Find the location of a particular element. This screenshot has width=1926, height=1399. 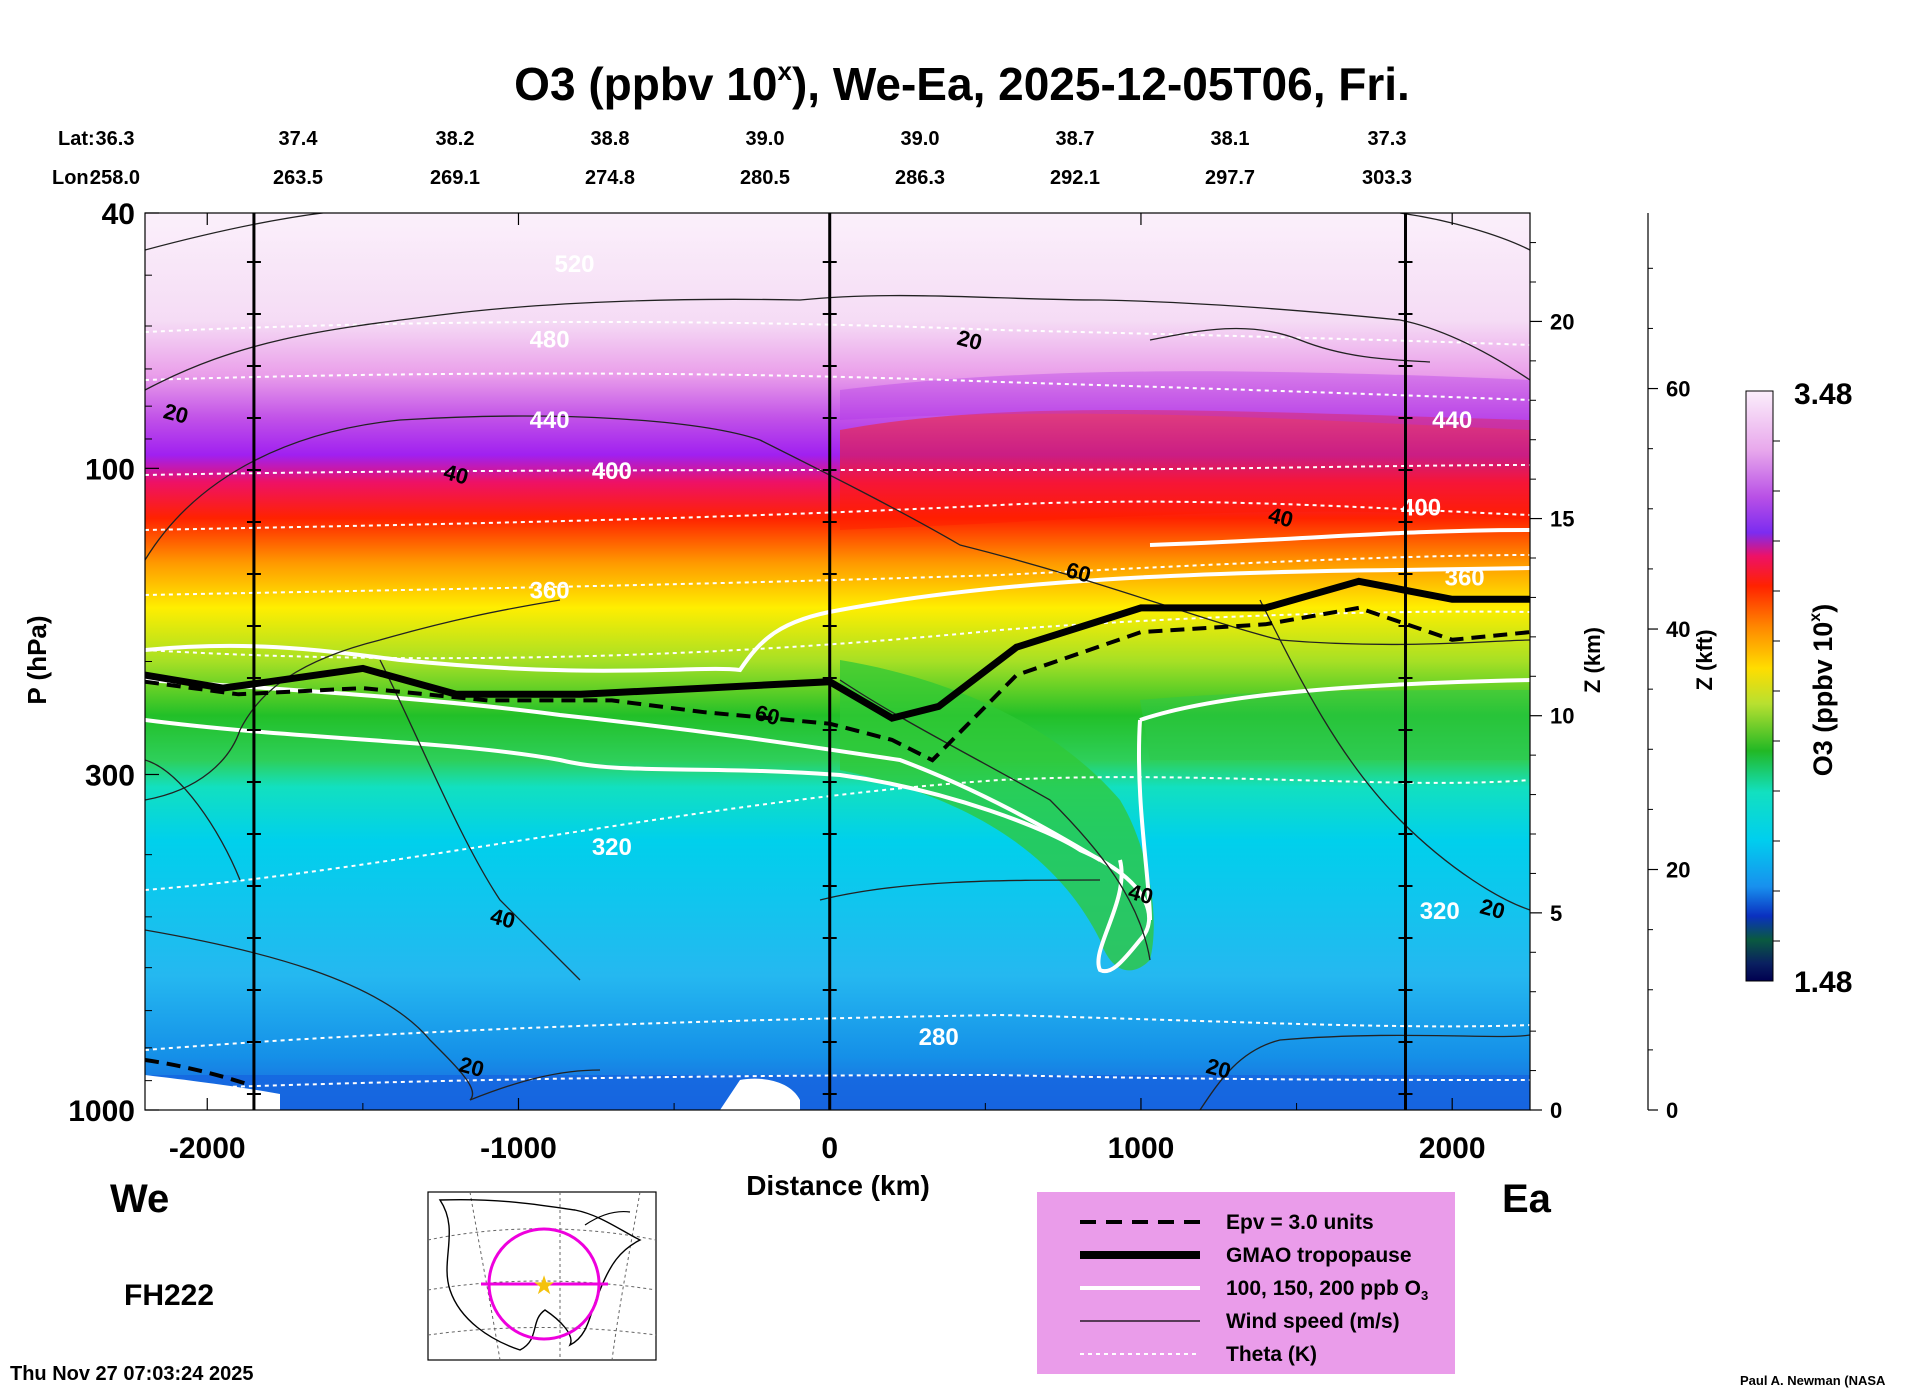

ozone-red-band-east is located at coordinates (1185, 470).